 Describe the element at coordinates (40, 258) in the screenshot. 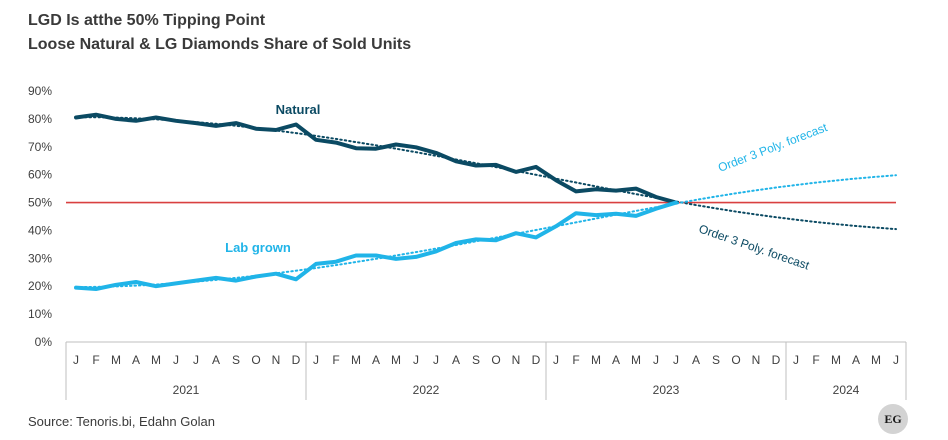

I see `y-tick-label: 30%` at that location.